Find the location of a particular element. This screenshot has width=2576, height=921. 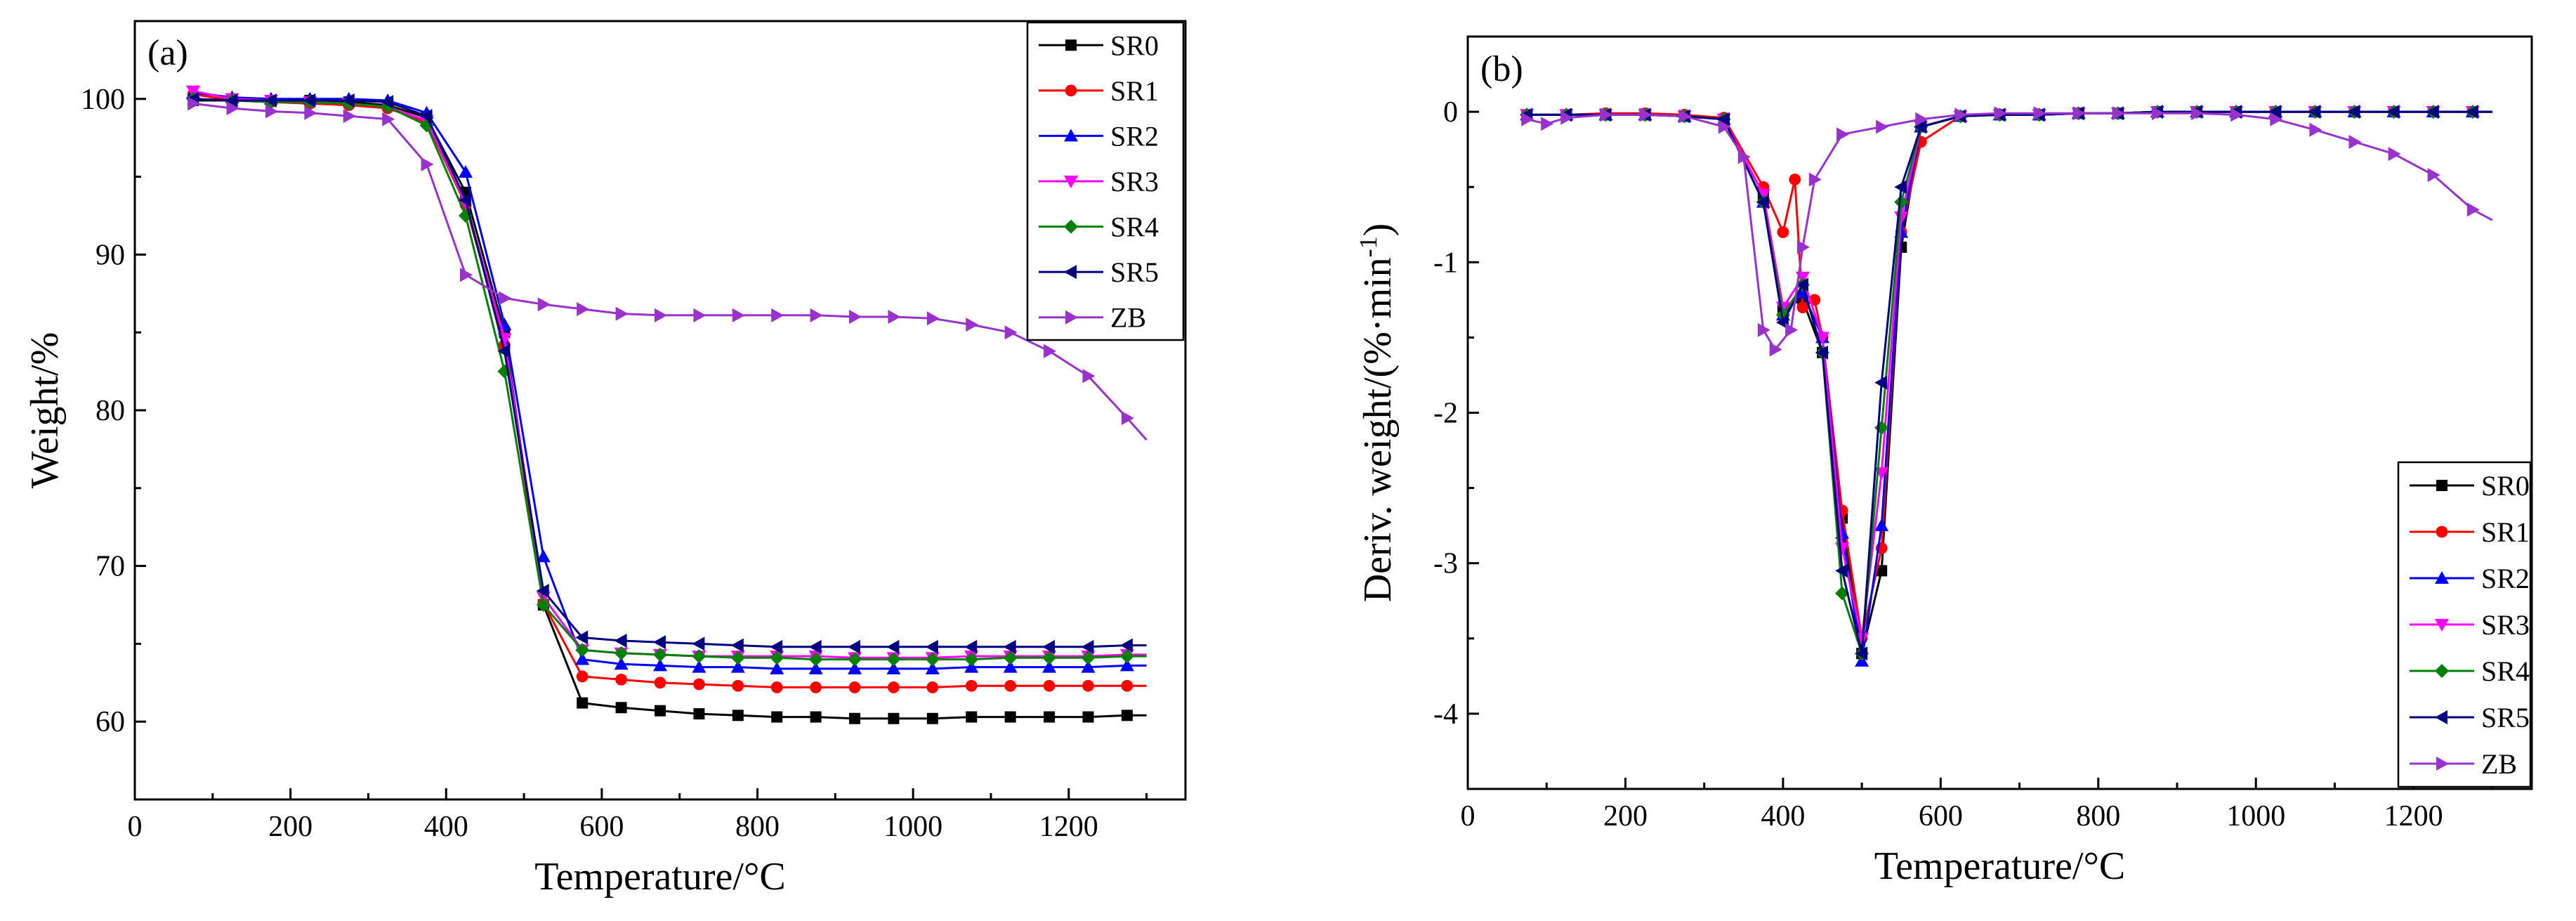

y-tick-label: 100 is located at coordinates (103, 100).